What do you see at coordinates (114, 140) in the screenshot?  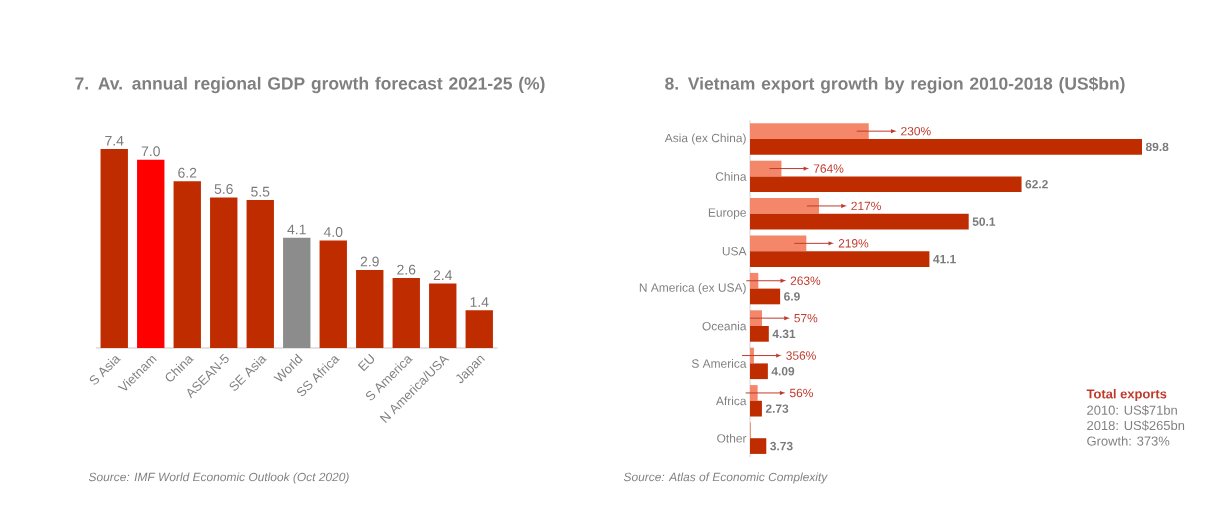 I see `data-label: 7.4` at bounding box center [114, 140].